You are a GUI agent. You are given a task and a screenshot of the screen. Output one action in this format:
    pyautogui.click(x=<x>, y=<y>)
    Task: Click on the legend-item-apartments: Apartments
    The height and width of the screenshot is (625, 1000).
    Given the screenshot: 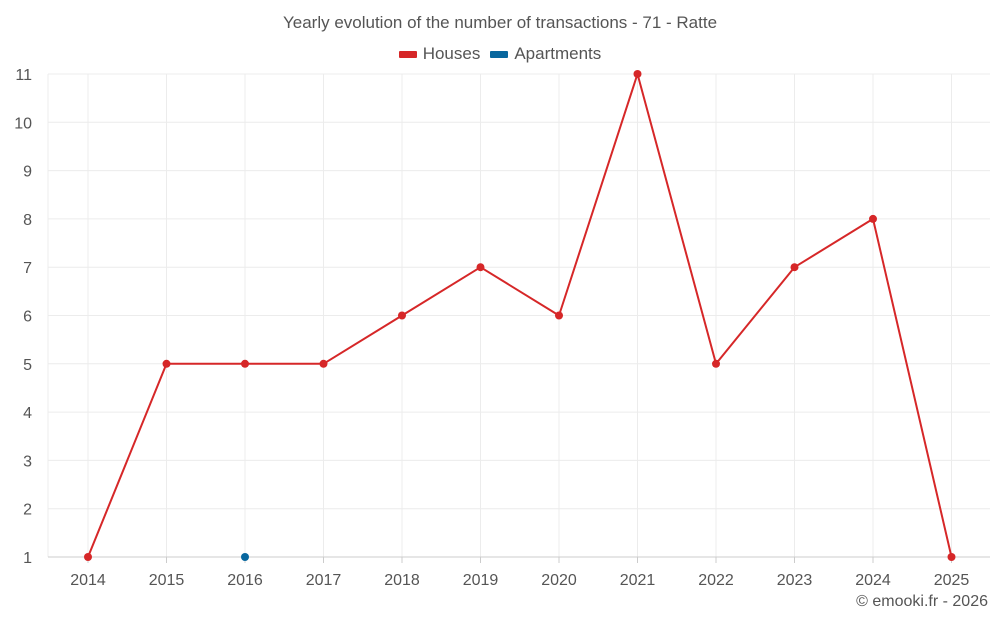 What is the action you would take?
    pyautogui.click(x=545, y=54)
    